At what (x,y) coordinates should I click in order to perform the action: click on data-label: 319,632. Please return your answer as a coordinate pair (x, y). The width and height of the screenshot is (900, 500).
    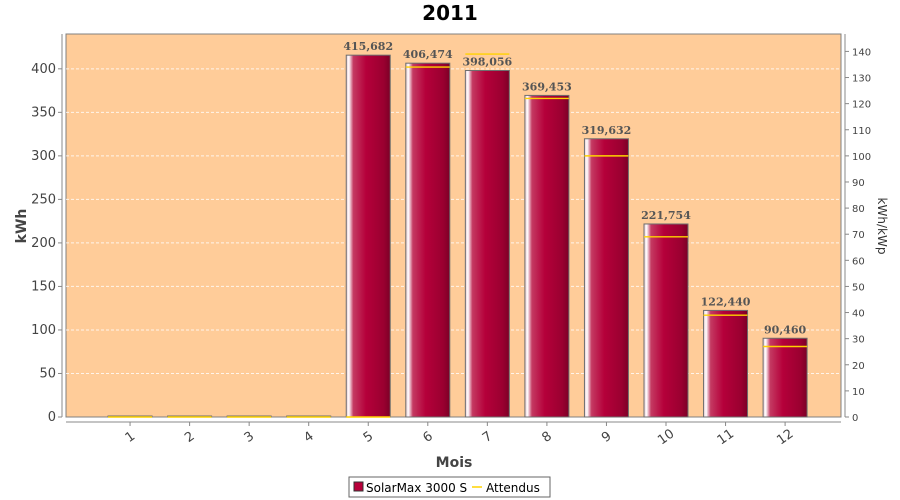
    Looking at the image, I should click on (607, 130).